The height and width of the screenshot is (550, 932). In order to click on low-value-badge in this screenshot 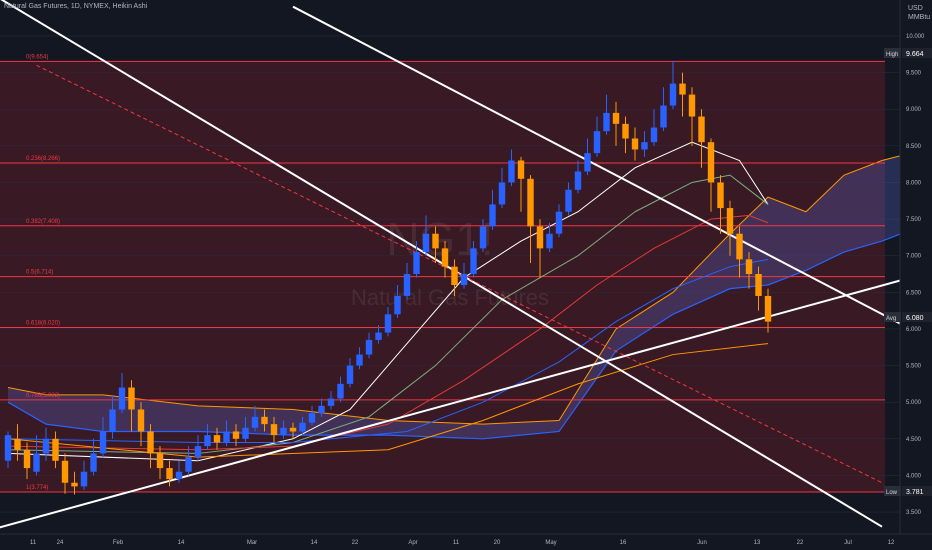, I will do `click(917, 491)`.